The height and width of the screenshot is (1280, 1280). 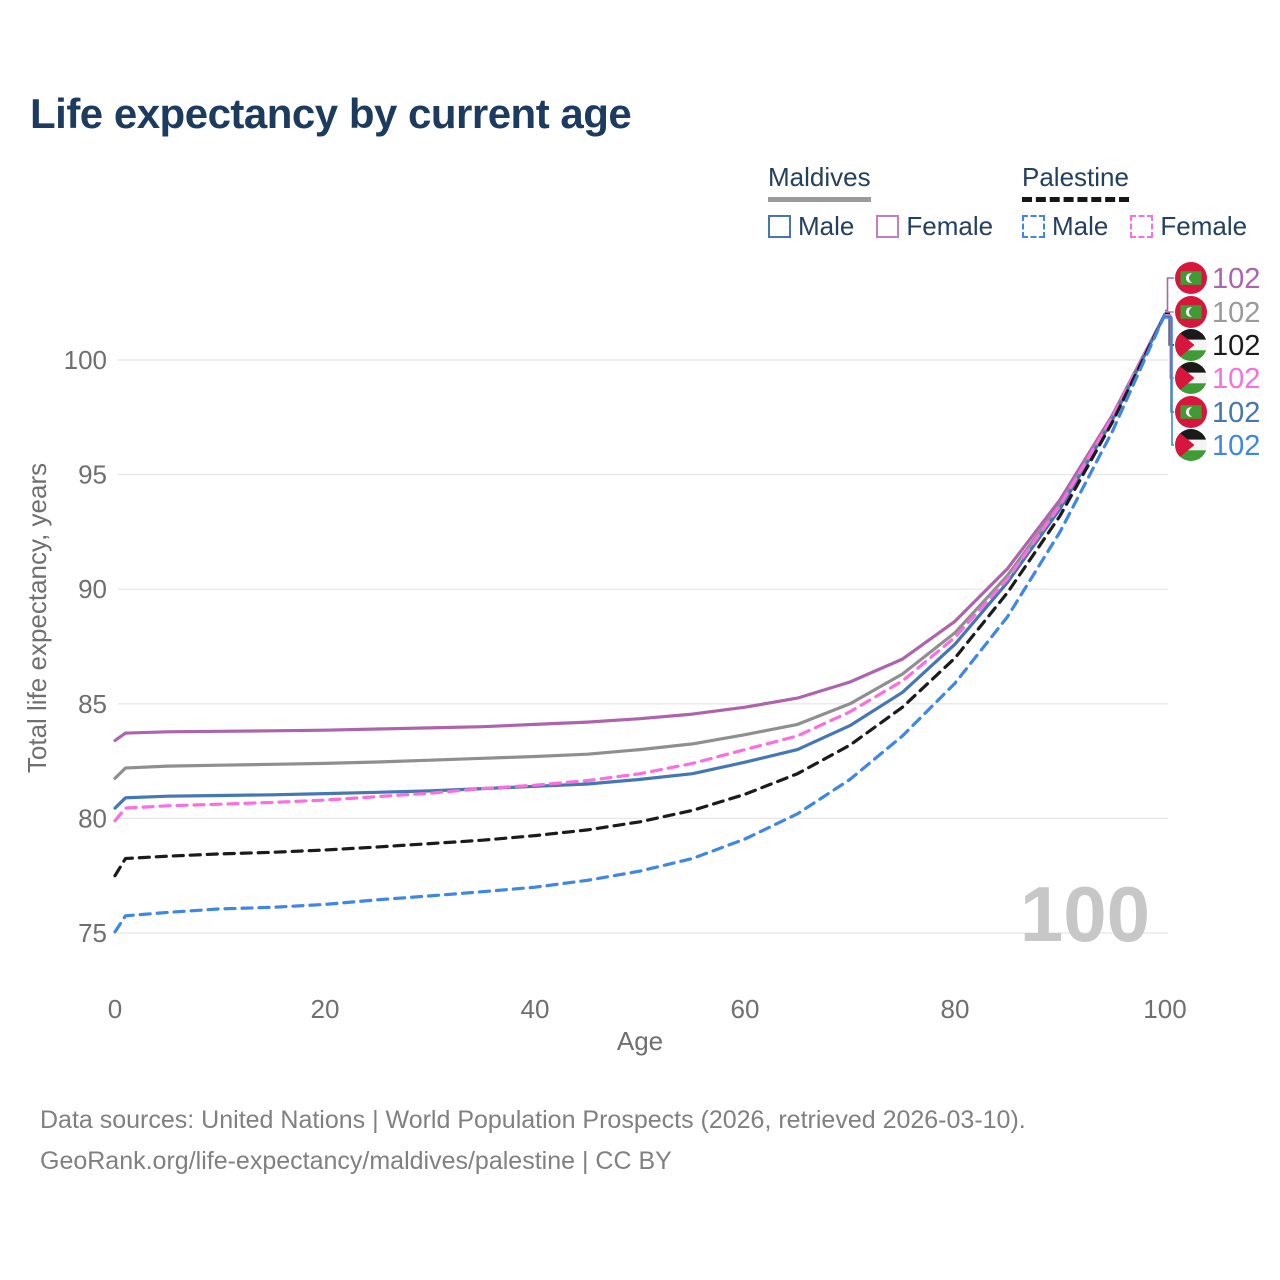 I want to click on x-tick-label: 40, so click(x=535, y=1009).